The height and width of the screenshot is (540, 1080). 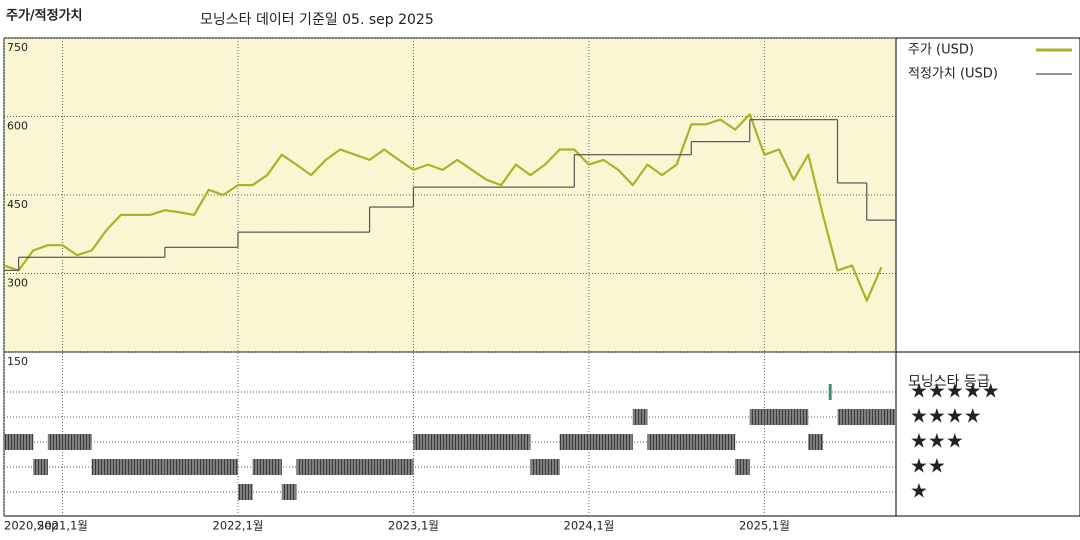 What do you see at coordinates (17, 204) in the screenshot?
I see `y-tick-label: 450` at bounding box center [17, 204].